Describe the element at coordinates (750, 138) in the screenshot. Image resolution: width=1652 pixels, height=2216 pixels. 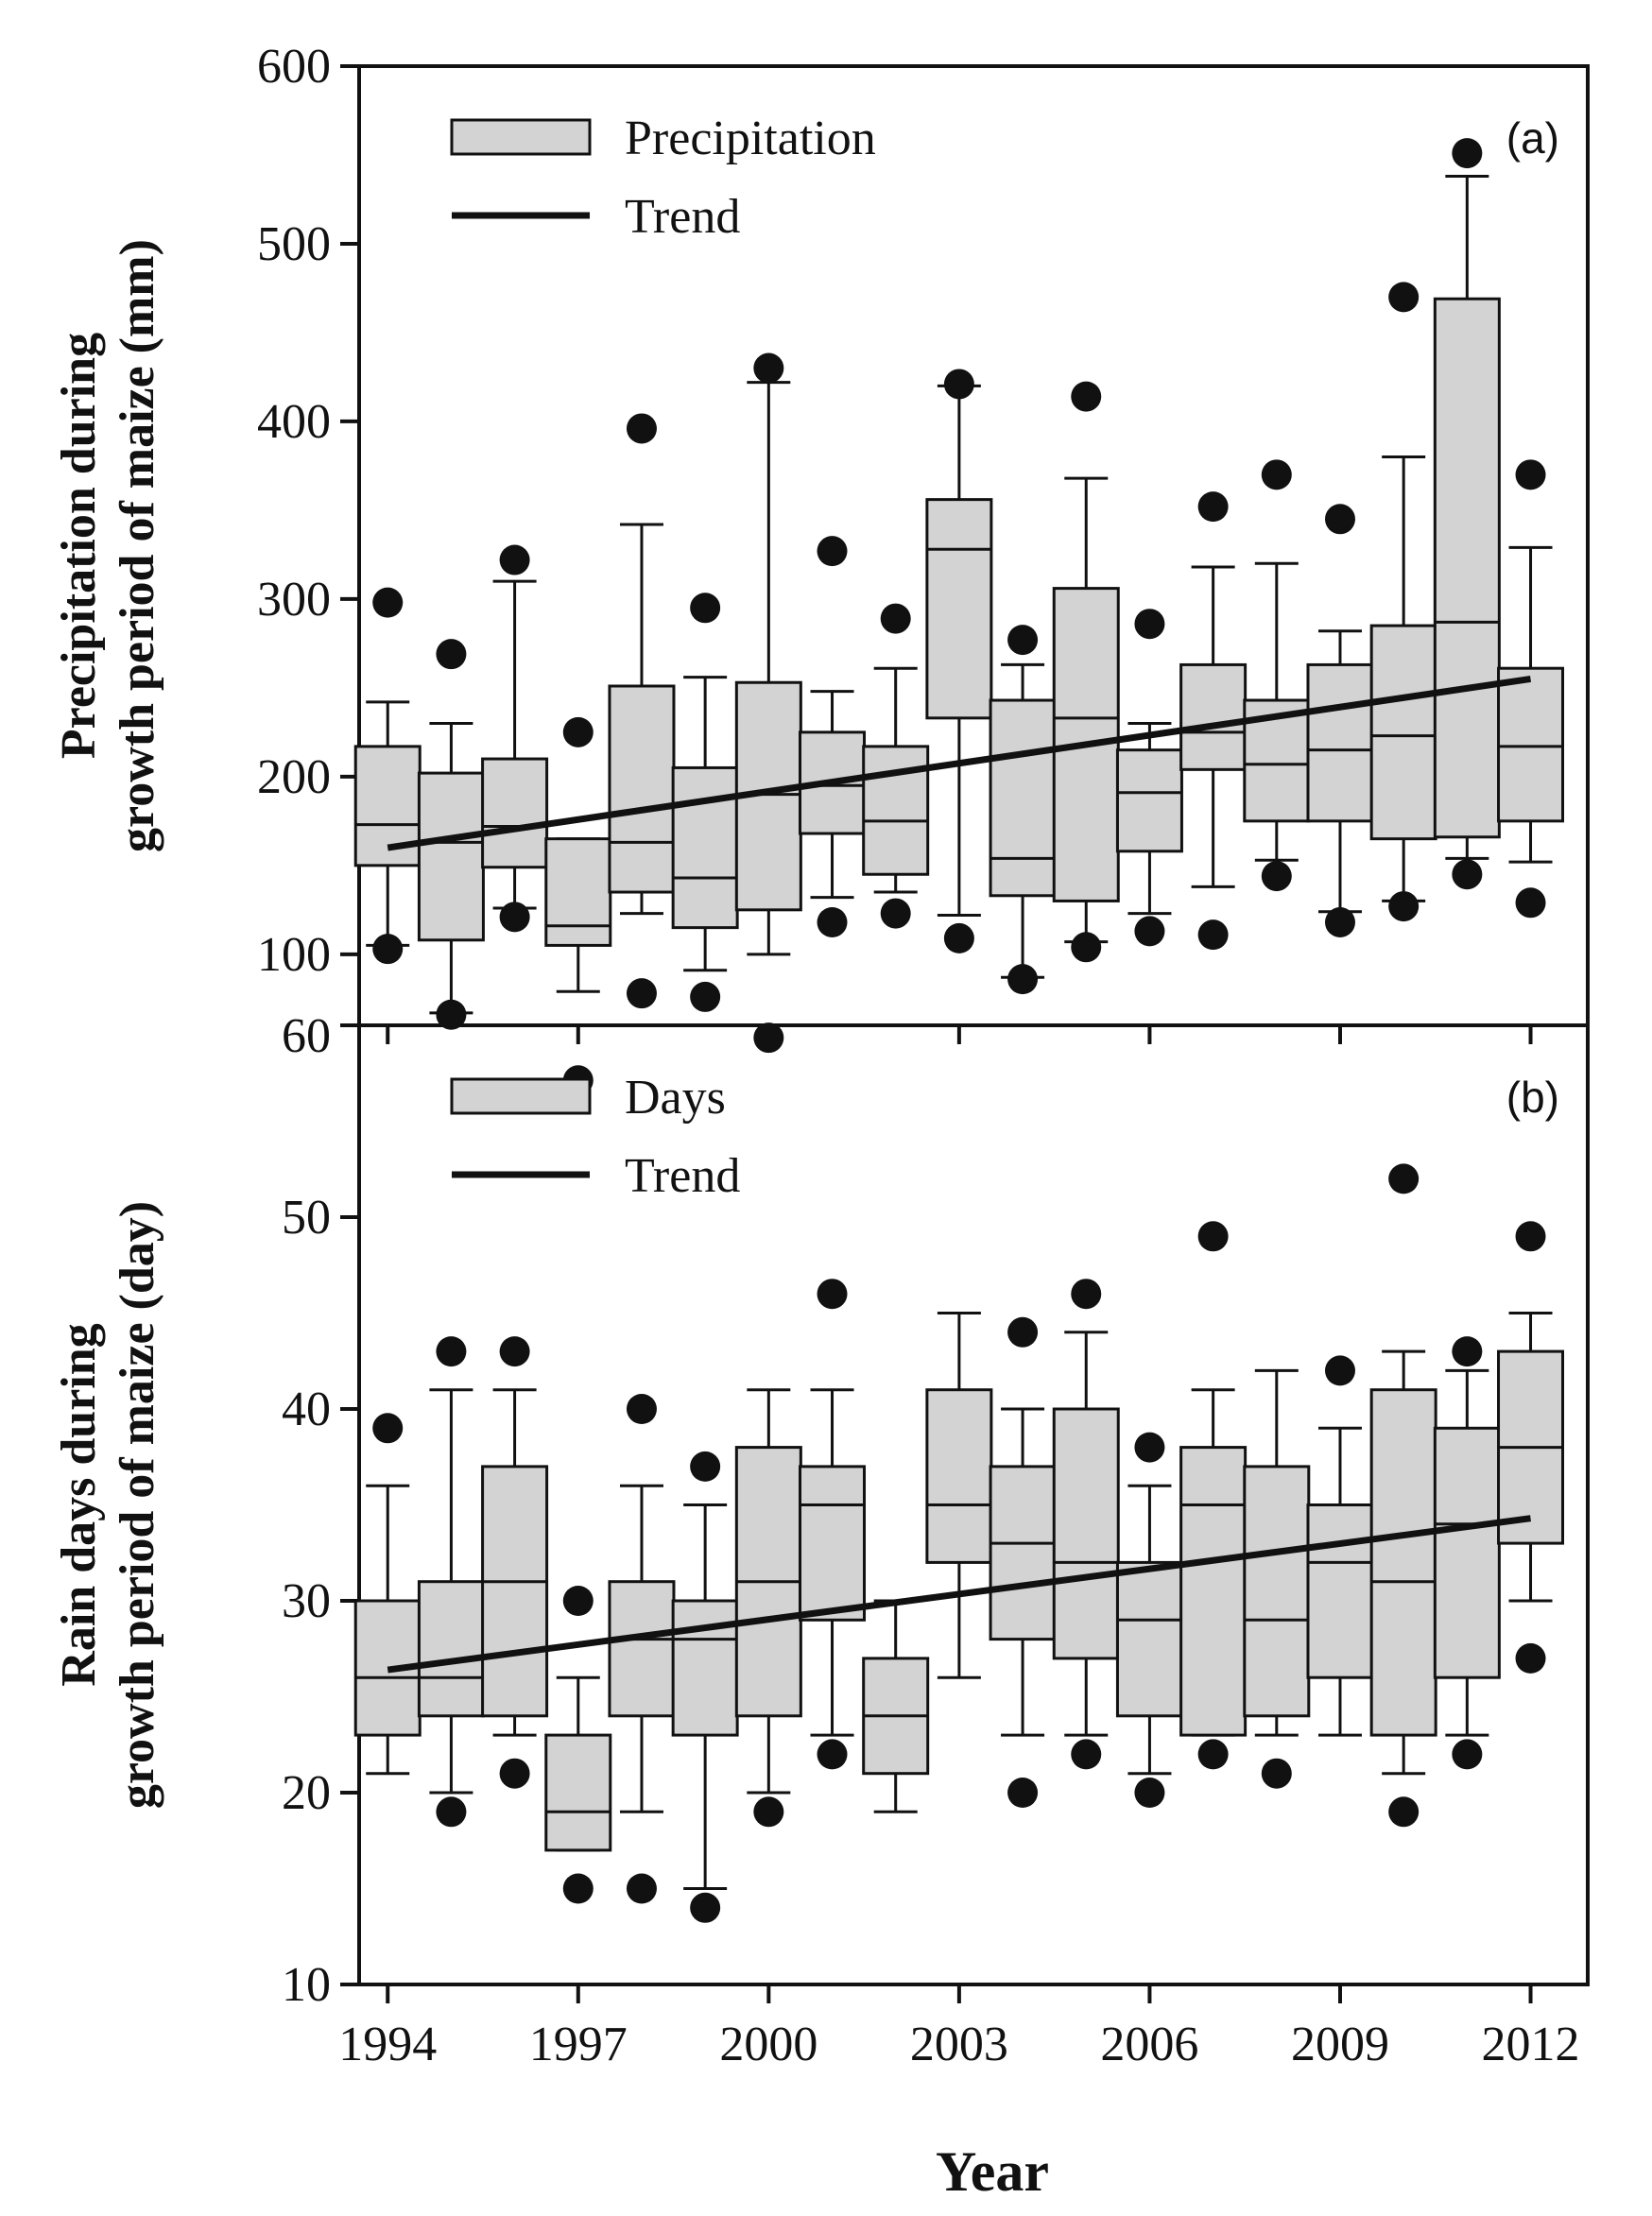
I see `legend-box-label: Precipitation` at that location.